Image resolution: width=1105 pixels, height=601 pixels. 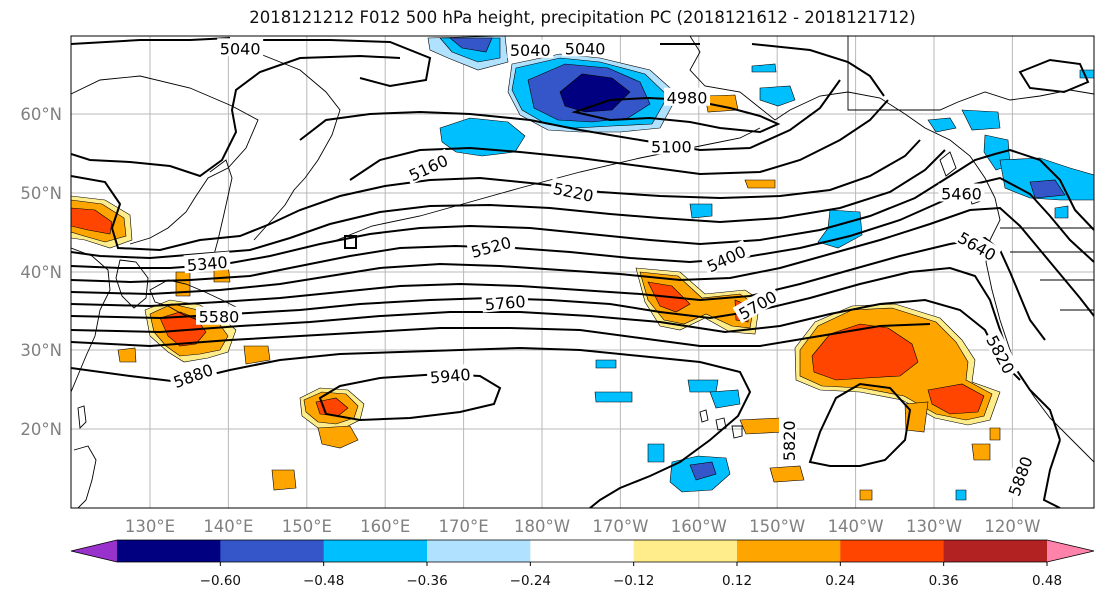 I want to click on lat-tick-label: 40°N, so click(x=41, y=272).